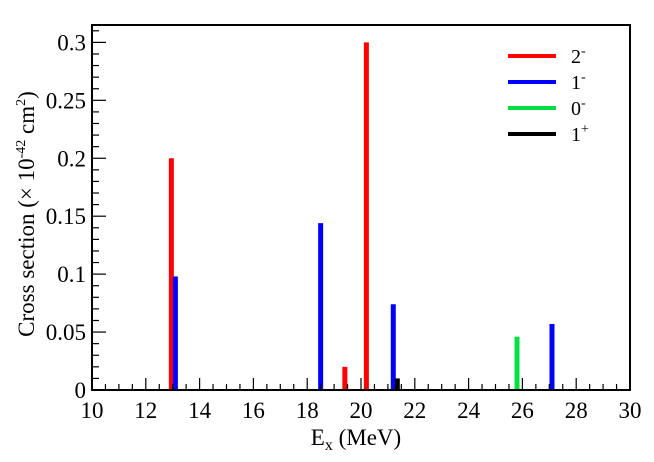  Describe the element at coordinates (414, 410) in the screenshot. I see `x-tick-label: 22` at that location.